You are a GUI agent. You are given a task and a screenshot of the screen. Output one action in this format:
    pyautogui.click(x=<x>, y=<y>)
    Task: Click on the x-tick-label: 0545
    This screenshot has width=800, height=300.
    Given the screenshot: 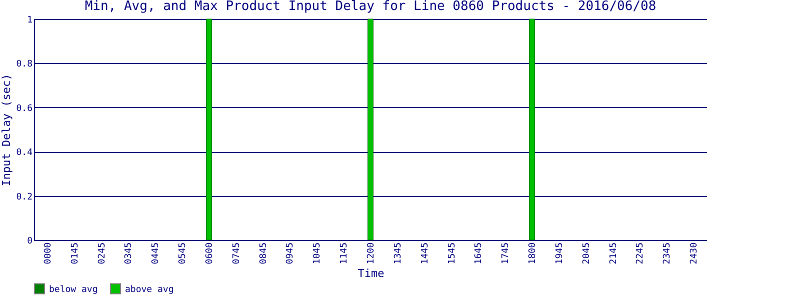 What is the action you would take?
    pyautogui.click(x=183, y=253)
    